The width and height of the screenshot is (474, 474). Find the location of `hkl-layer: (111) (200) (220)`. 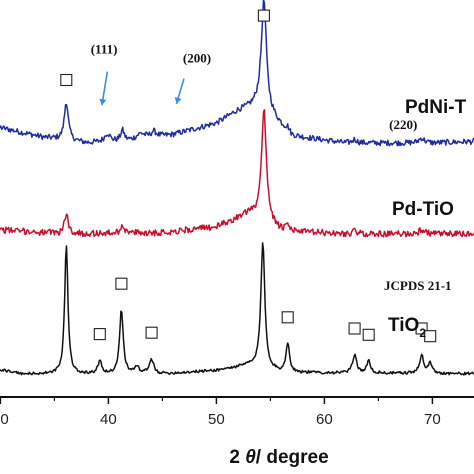

hkl-layer: (111) (200) (220) is located at coordinates (254, 86).